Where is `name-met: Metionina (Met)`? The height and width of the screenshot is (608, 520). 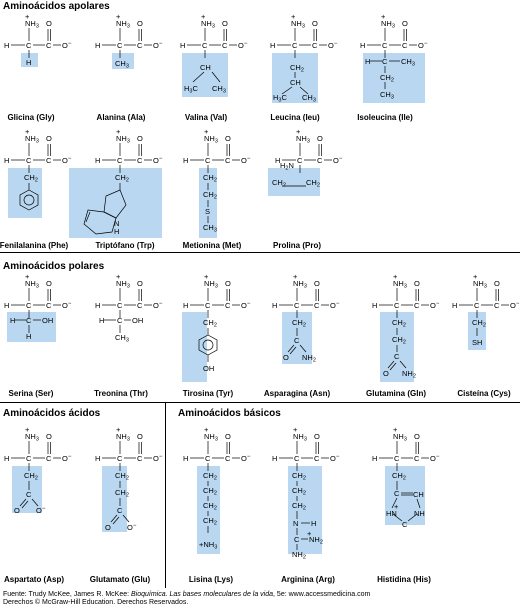 name-met: Metionina (Met) is located at coordinates (212, 245).